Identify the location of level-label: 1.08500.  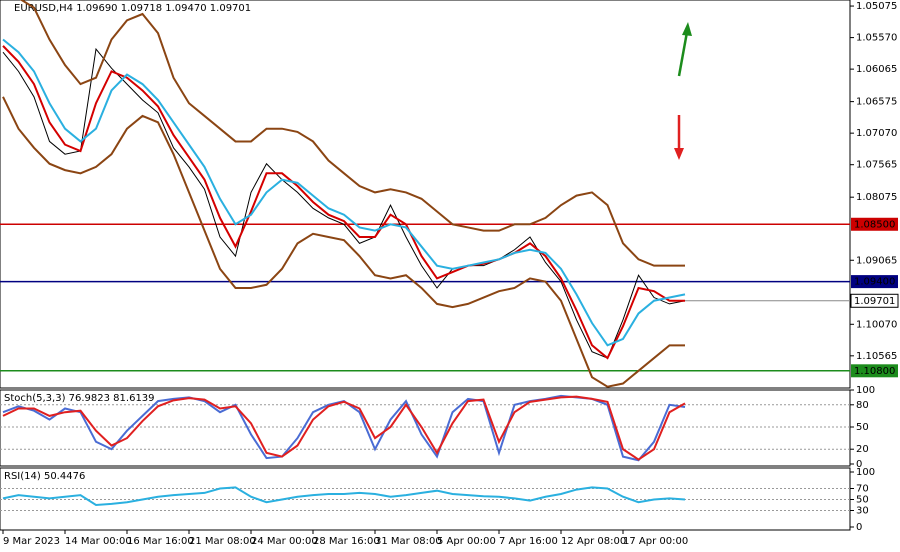
(874, 224).